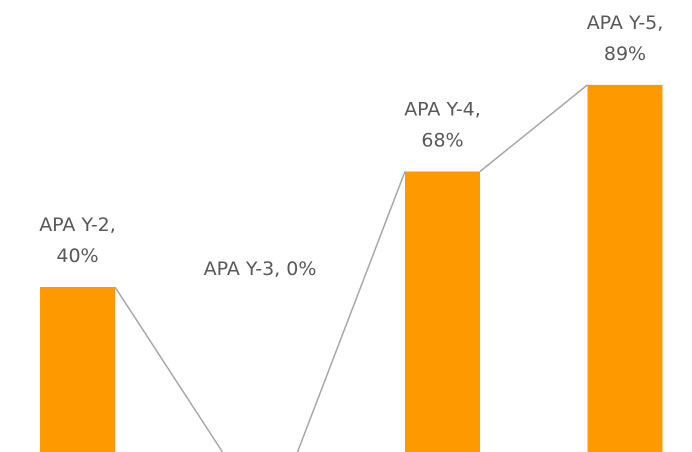  I want to click on data-label-text: APA Y-3, 0%, so click(260, 269).